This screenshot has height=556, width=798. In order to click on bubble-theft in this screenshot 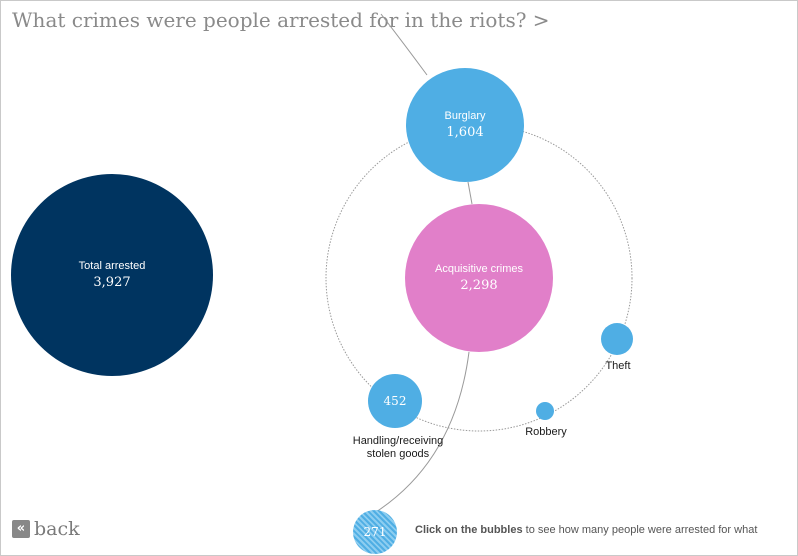, I will do `click(617, 339)`.